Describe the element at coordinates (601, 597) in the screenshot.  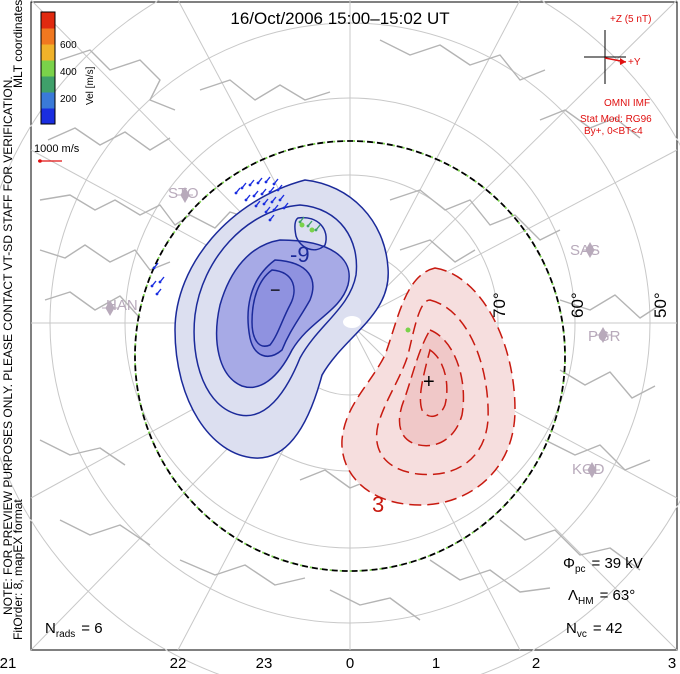
I see `lambda-hm-stat: ΛHM = 63°` at that location.